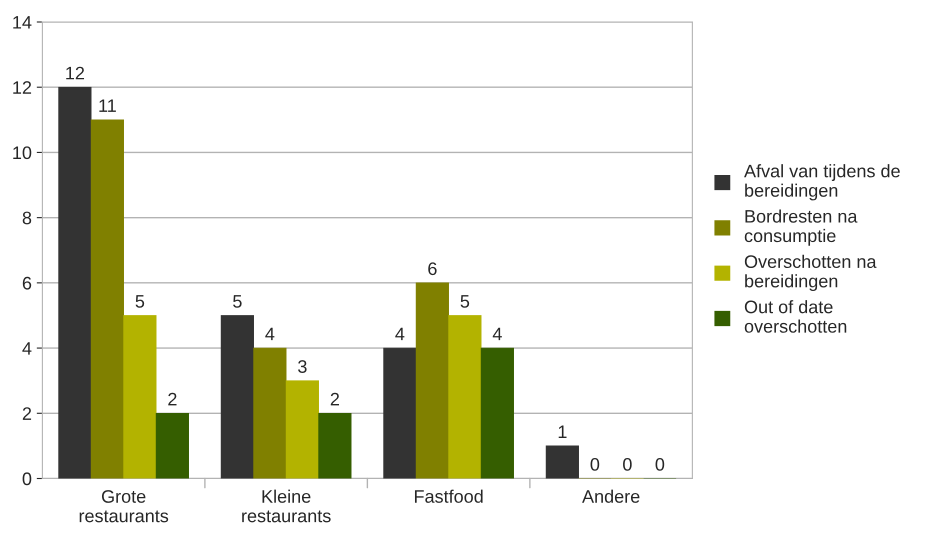  What do you see at coordinates (810, 273) in the screenshot?
I see `legend-label: Overschotten na bereidingen` at bounding box center [810, 273].